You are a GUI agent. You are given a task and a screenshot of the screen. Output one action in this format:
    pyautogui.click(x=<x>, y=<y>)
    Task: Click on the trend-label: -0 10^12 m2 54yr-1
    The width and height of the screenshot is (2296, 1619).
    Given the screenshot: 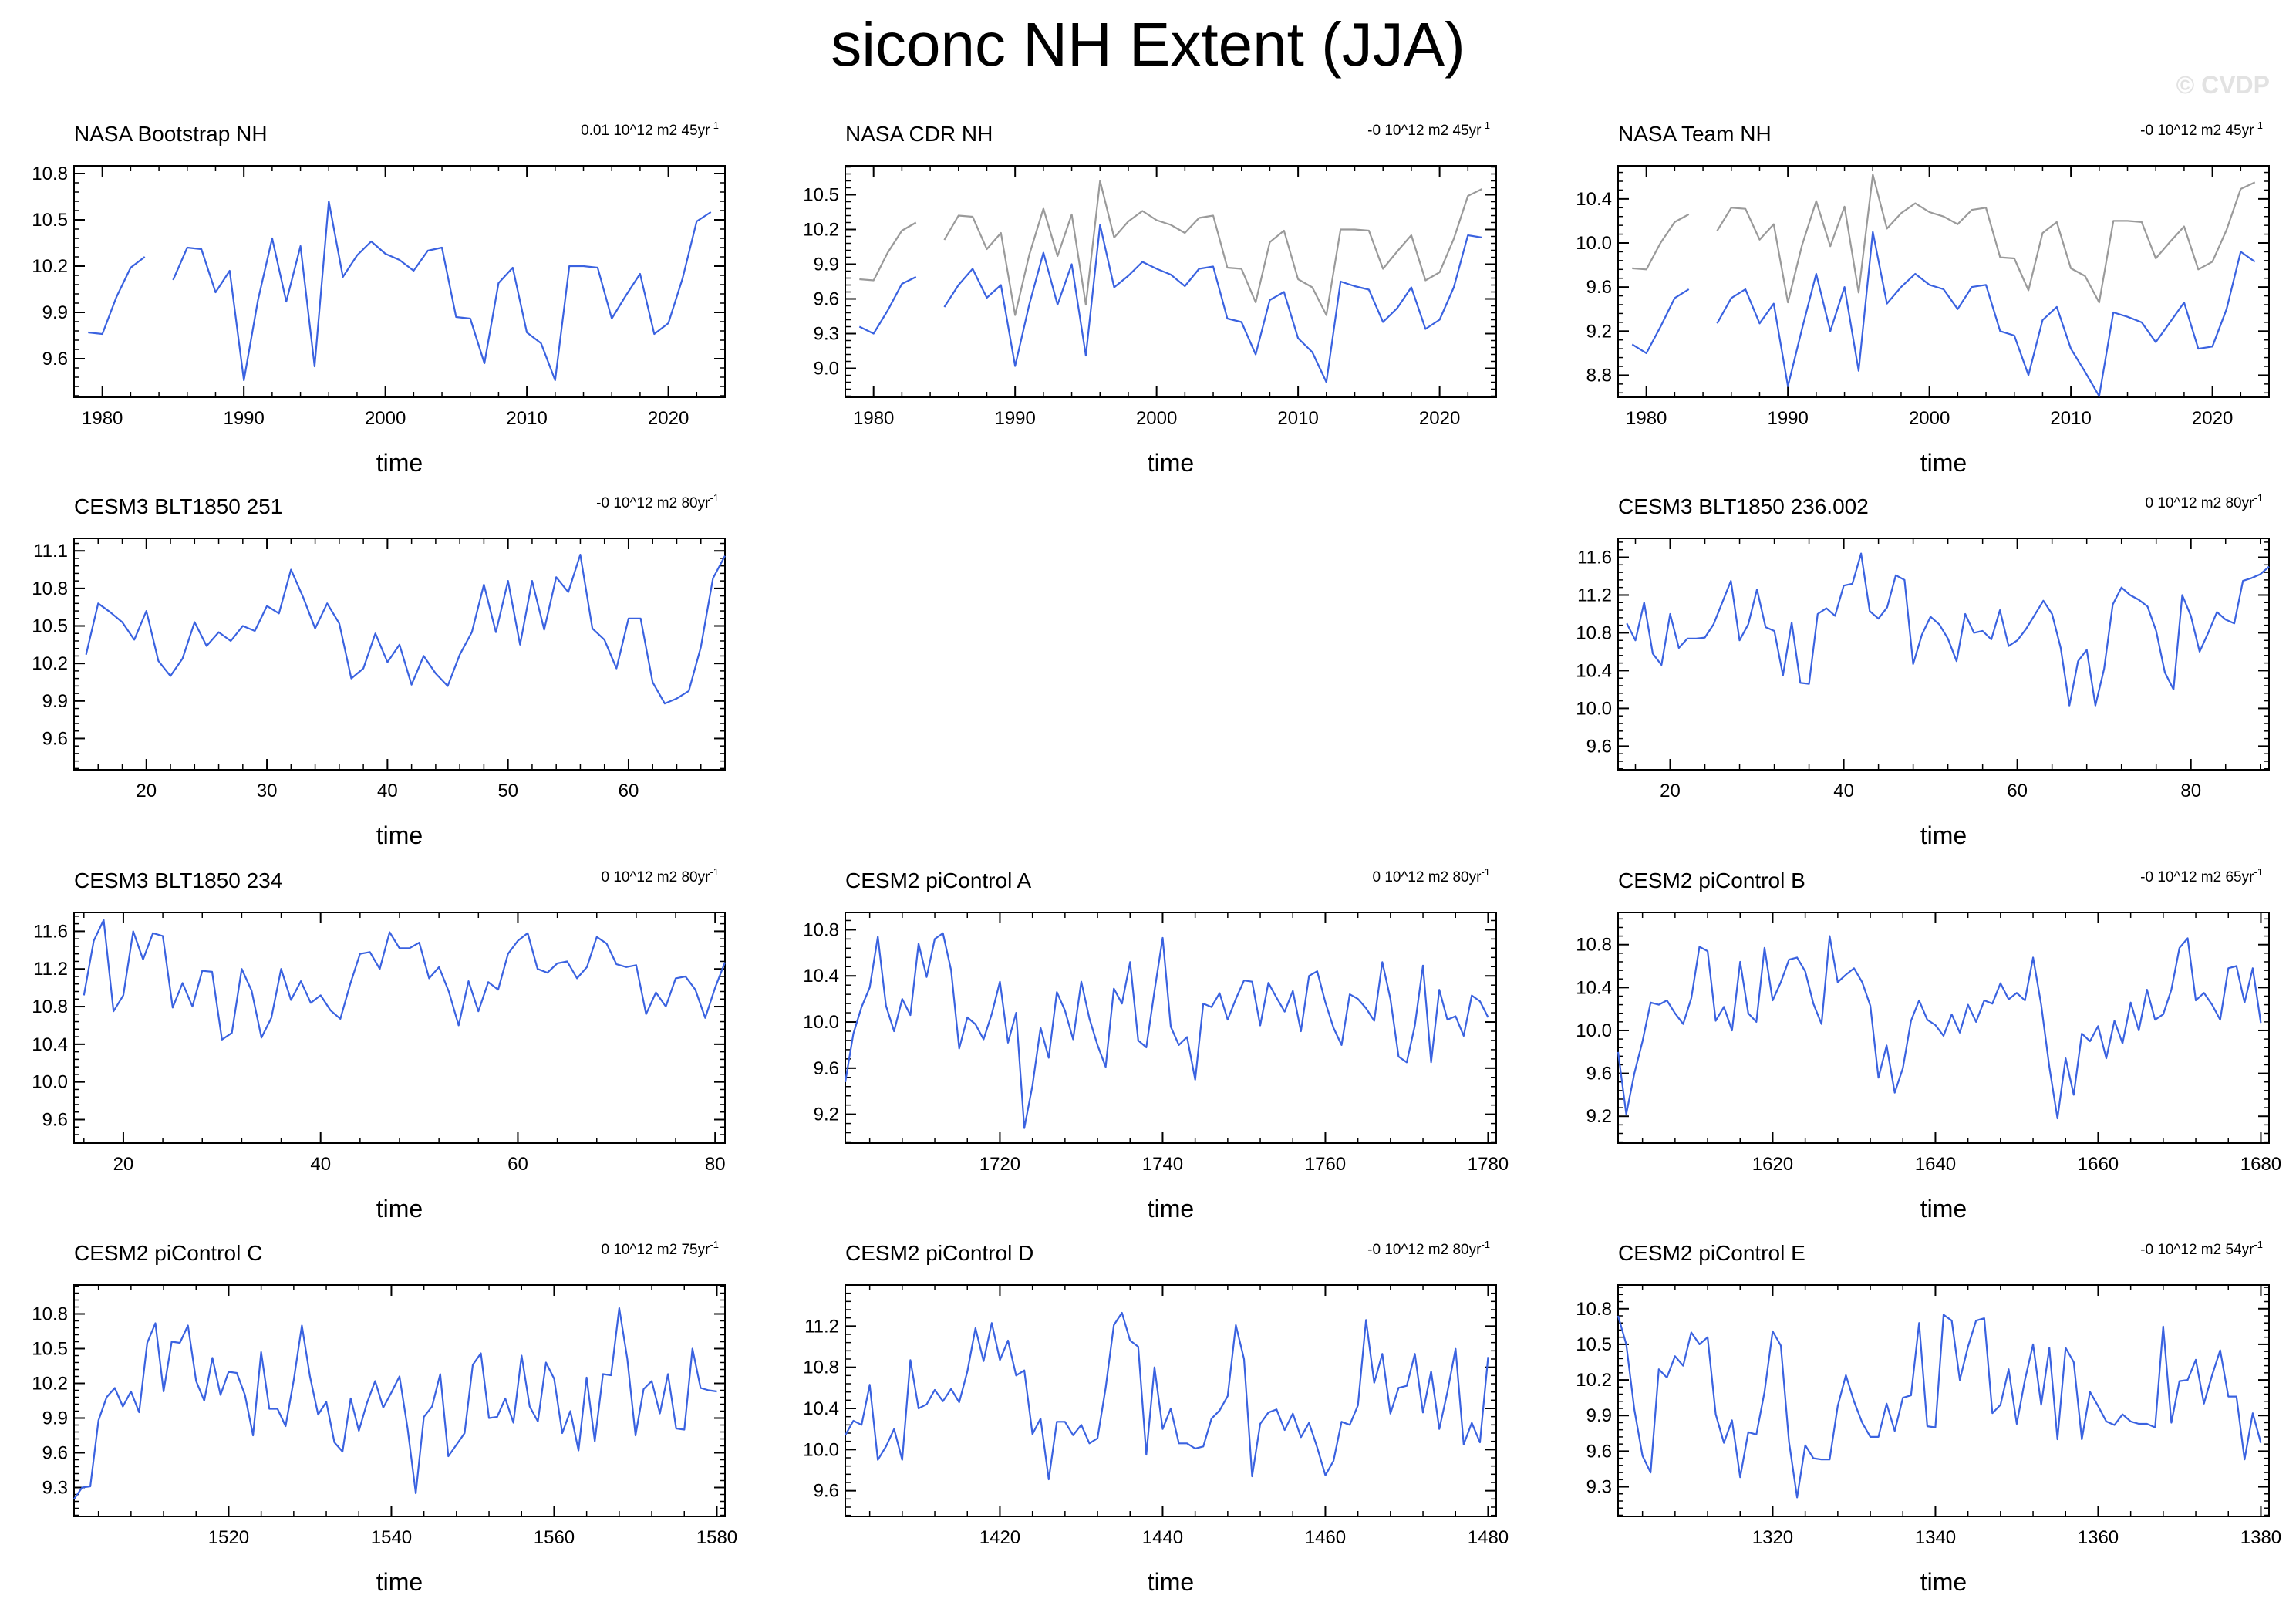 What is the action you would take?
    pyautogui.click(x=2202, y=1249)
    